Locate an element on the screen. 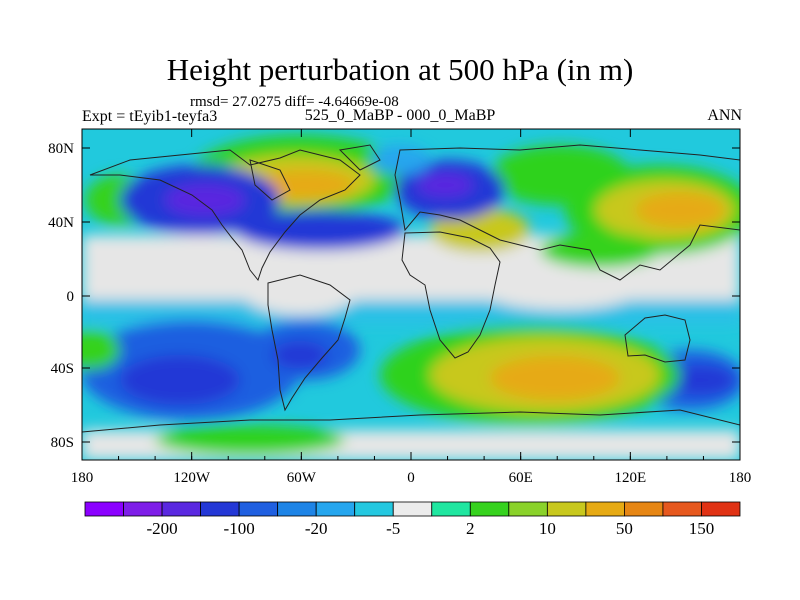  colorbar-label: -5 is located at coordinates (393, 528).